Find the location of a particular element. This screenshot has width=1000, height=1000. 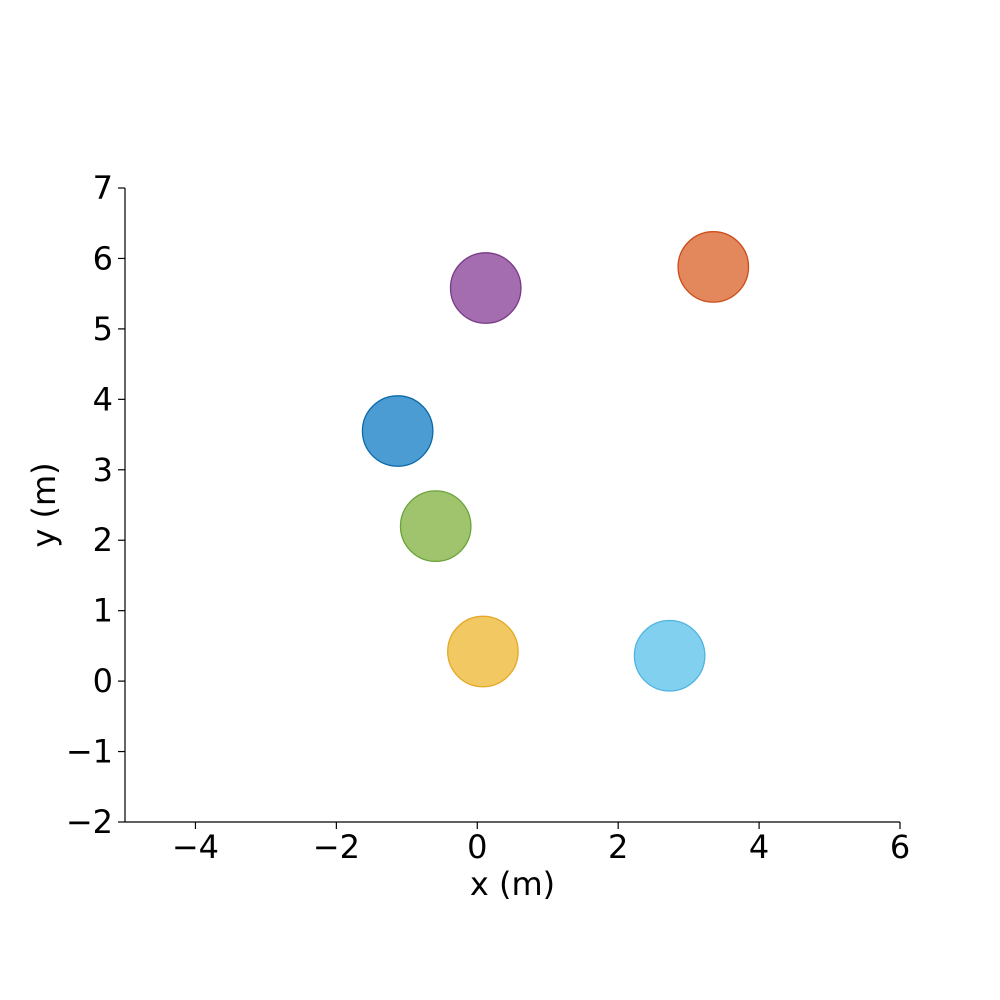

x-tick-label: 0 is located at coordinates (477, 847).